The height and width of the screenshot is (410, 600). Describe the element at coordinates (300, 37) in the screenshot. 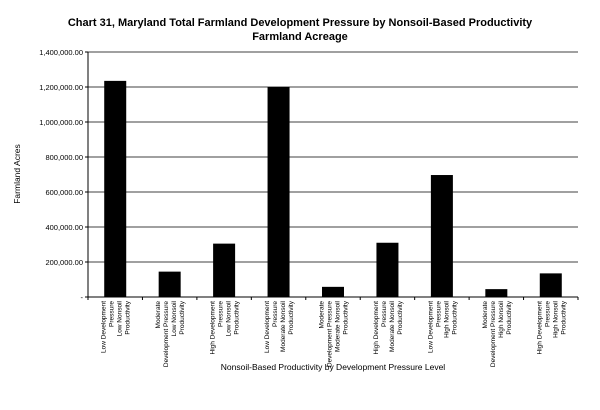

I see `chart-subtitle: Farmland Acreage` at that location.